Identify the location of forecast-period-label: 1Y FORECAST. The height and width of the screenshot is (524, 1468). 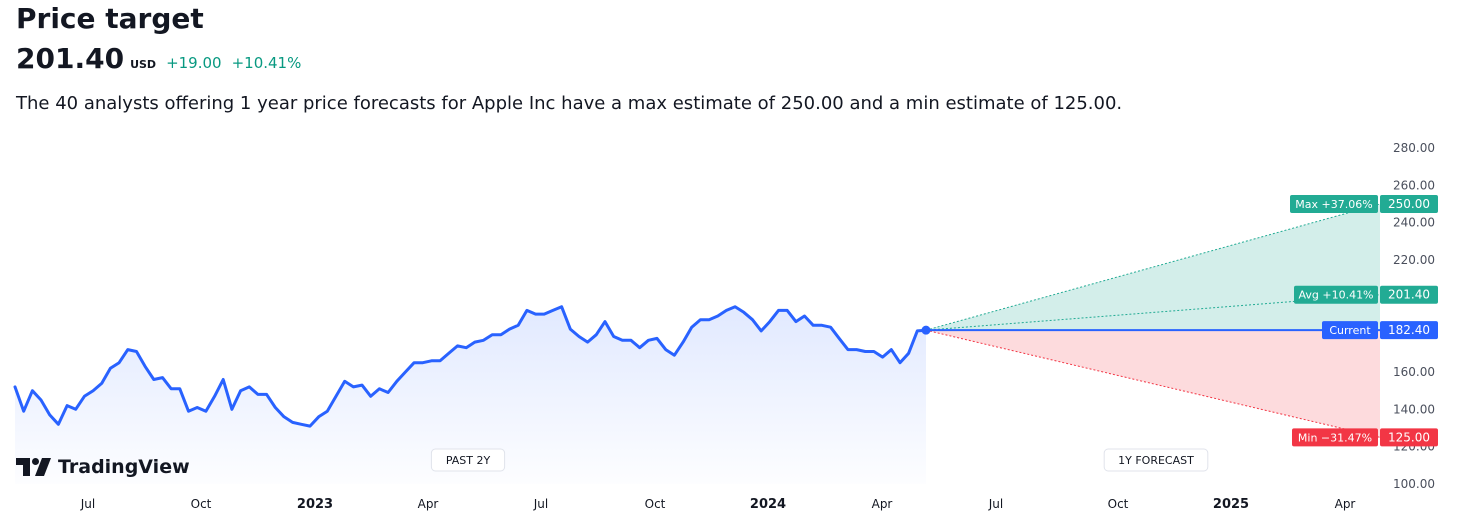
(1156, 460).